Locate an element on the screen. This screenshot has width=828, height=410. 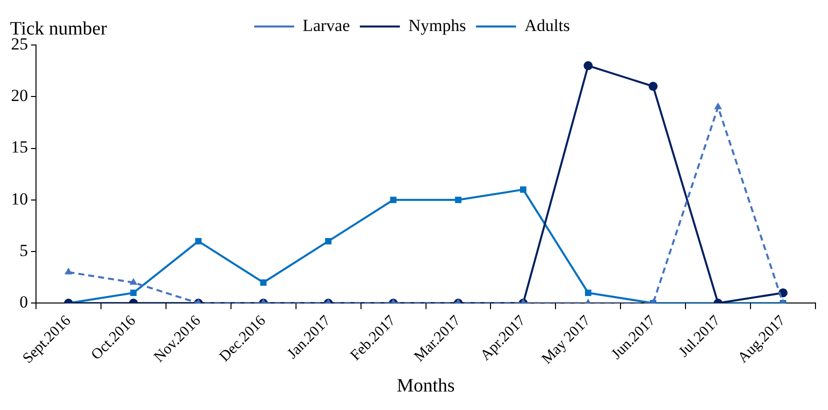
y-tick-label: 20 is located at coordinates (19, 96).